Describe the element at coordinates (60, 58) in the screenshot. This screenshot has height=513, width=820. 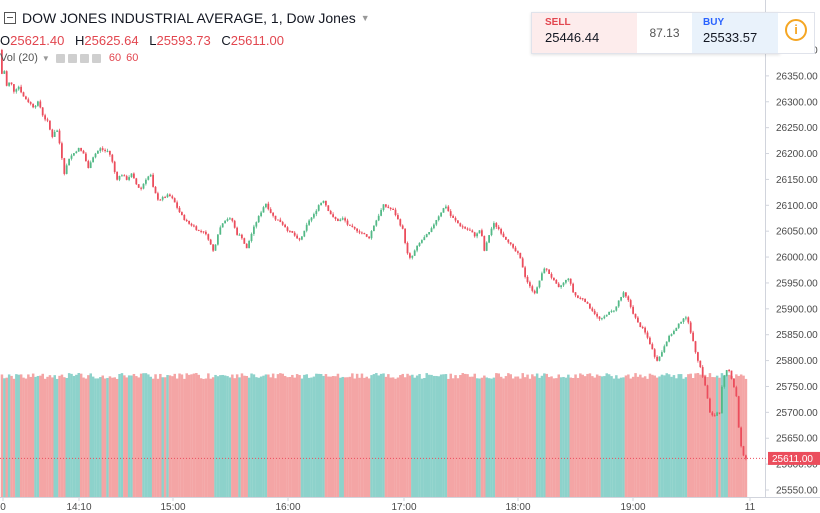
I see `eye-icon` at that location.